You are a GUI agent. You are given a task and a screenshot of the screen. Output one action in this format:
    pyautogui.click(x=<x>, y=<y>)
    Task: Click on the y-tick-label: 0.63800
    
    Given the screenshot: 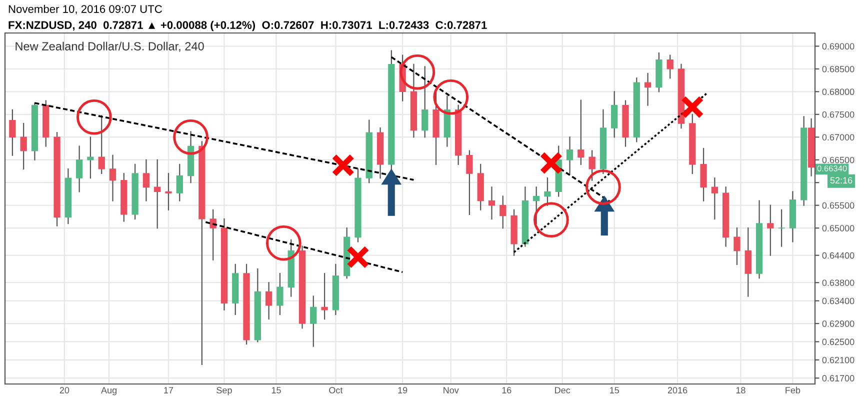 What is the action you would take?
    pyautogui.click(x=838, y=283)
    